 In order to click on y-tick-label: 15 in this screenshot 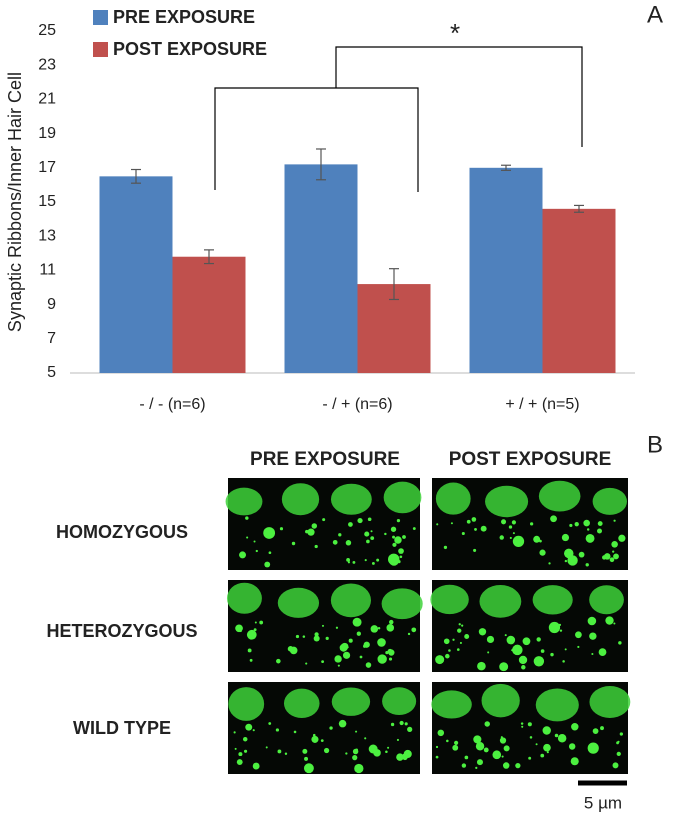, I will do `click(47, 201)`.